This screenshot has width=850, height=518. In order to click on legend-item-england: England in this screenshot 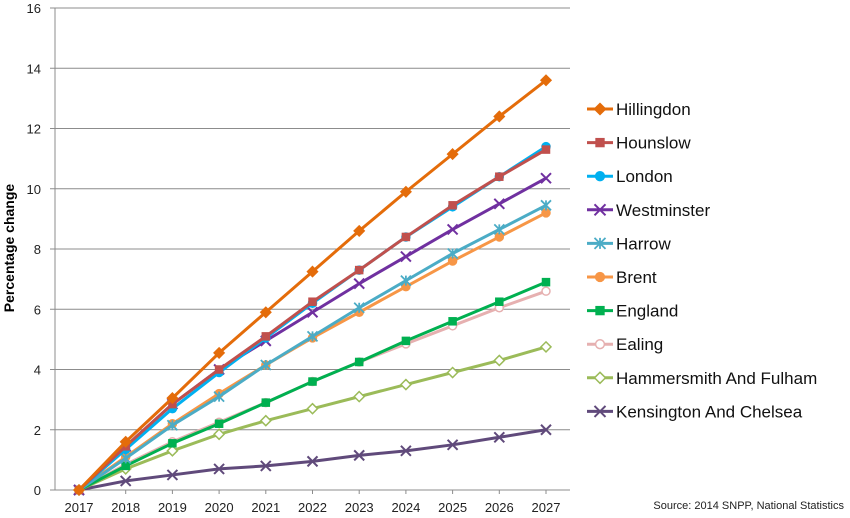, I will do `click(632, 311)`.